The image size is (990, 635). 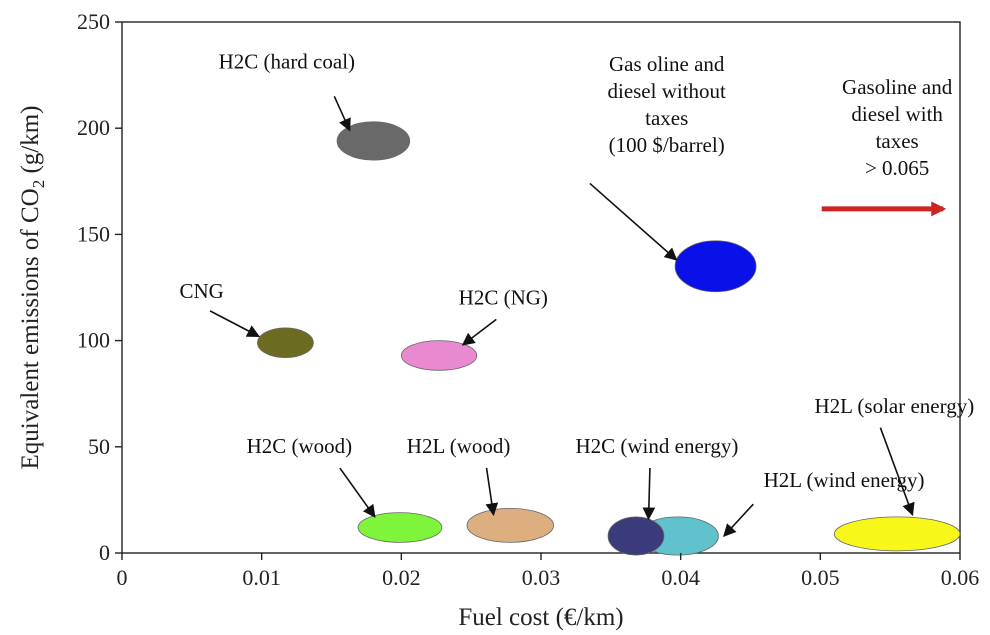 I want to click on point-label: H2L (wind energy), so click(x=844, y=480).